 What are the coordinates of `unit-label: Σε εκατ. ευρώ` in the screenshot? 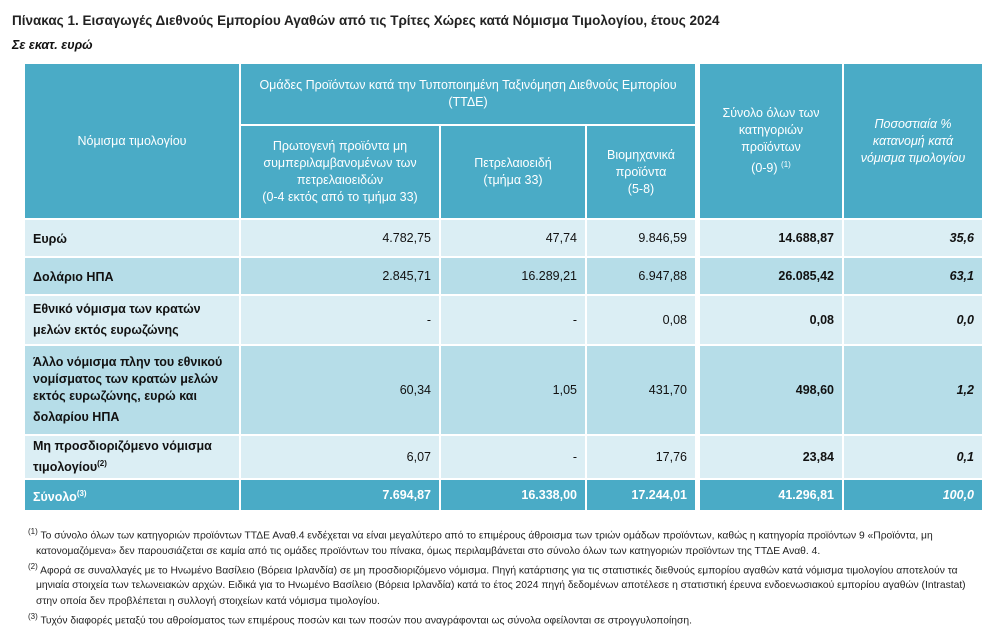 It's located at (52, 45).